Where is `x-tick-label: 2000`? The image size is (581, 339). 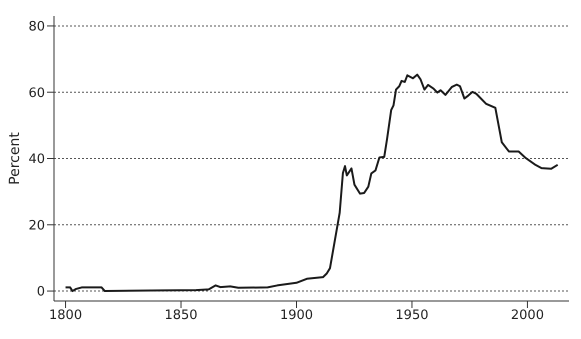
x-tick-label: 2000 is located at coordinates (527, 316).